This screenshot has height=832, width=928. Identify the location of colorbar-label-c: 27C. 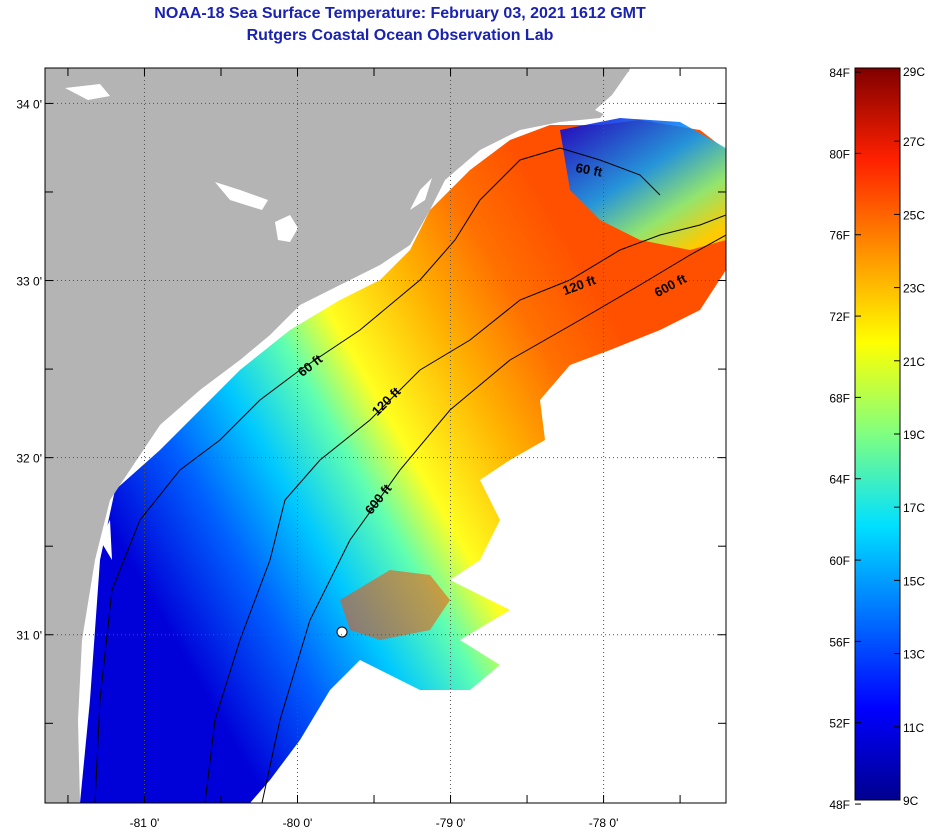
(914, 142).